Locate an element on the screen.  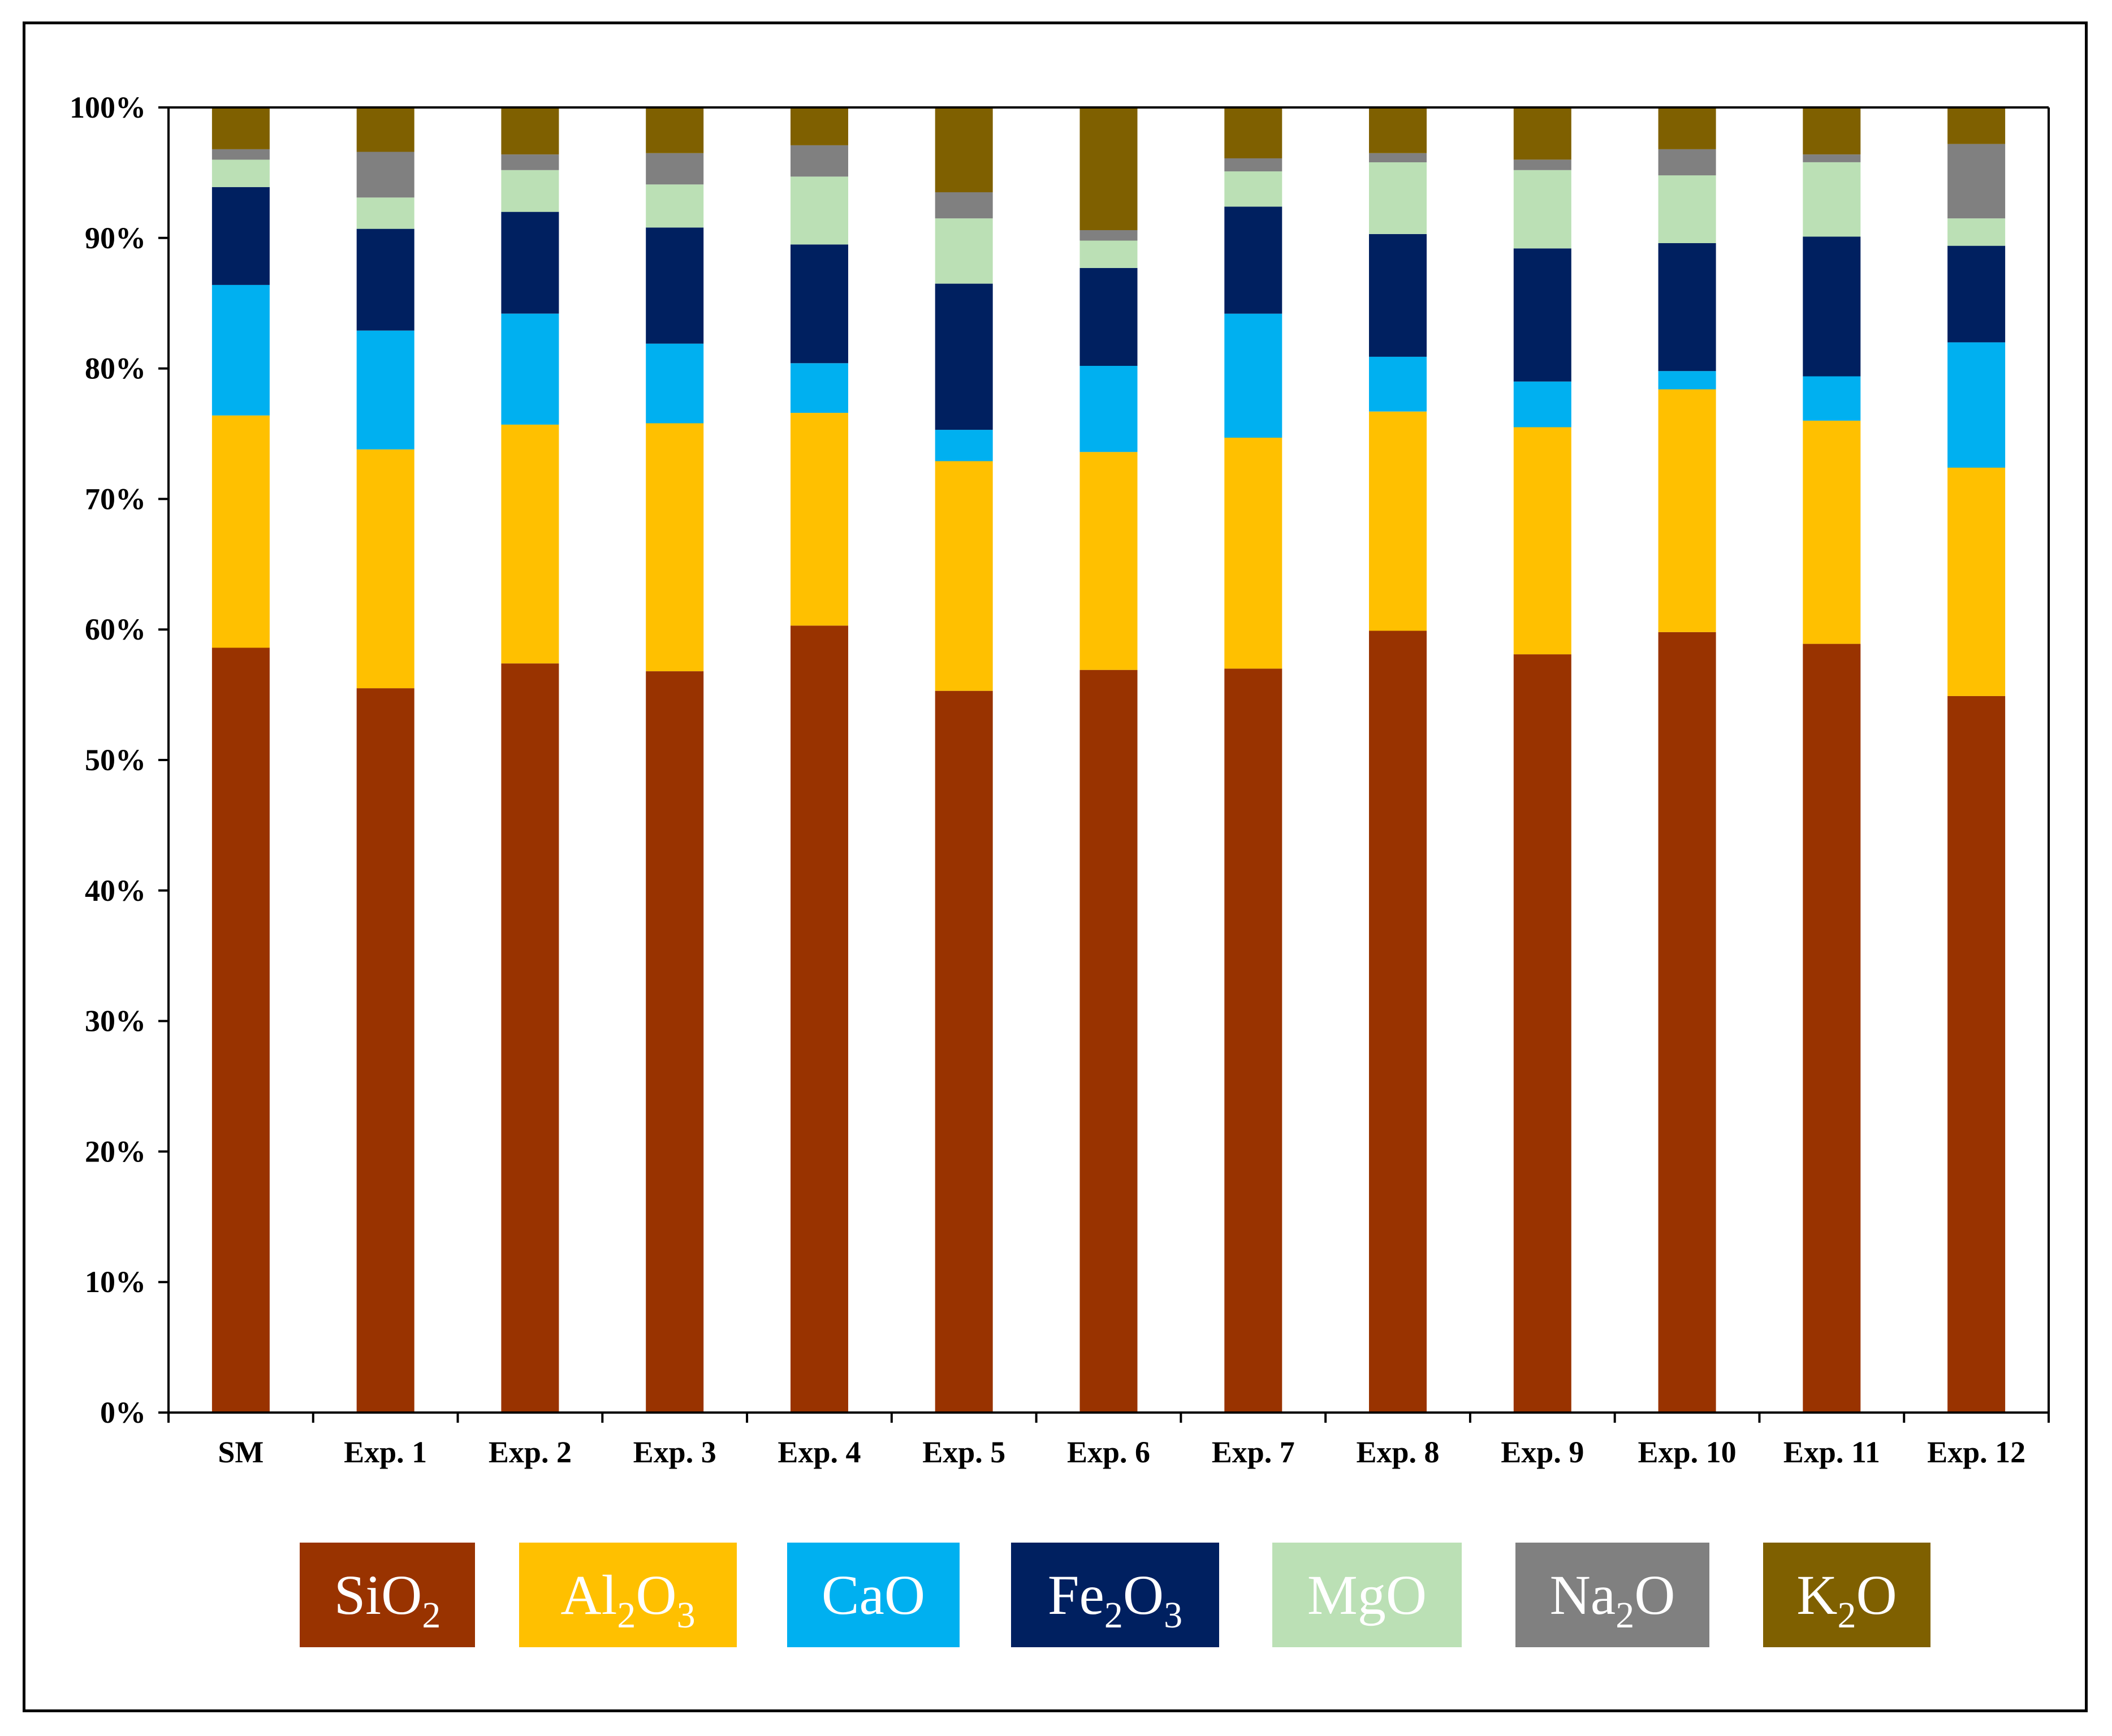
y-axis-ticks: 0% 10% 20% 30% 40% 50% 60% 70% 80% 90% 100% is located at coordinates (119, 760).